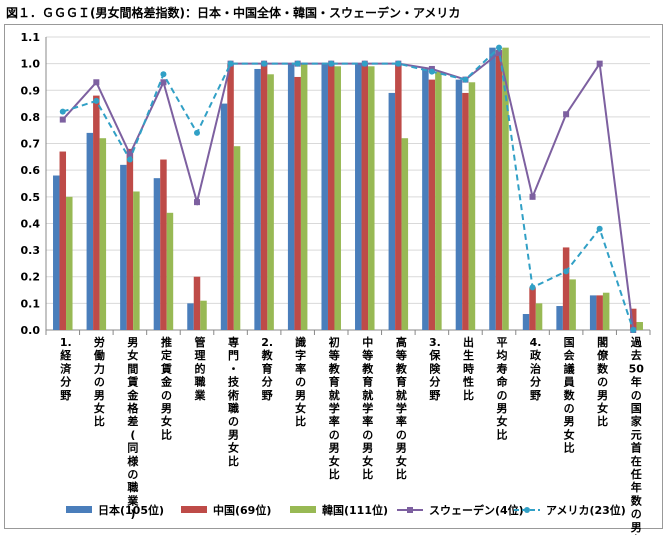  What do you see at coordinates (166, 388) in the screenshot?
I see `x-category-label: 推定賃金の男女比` at bounding box center [166, 388].